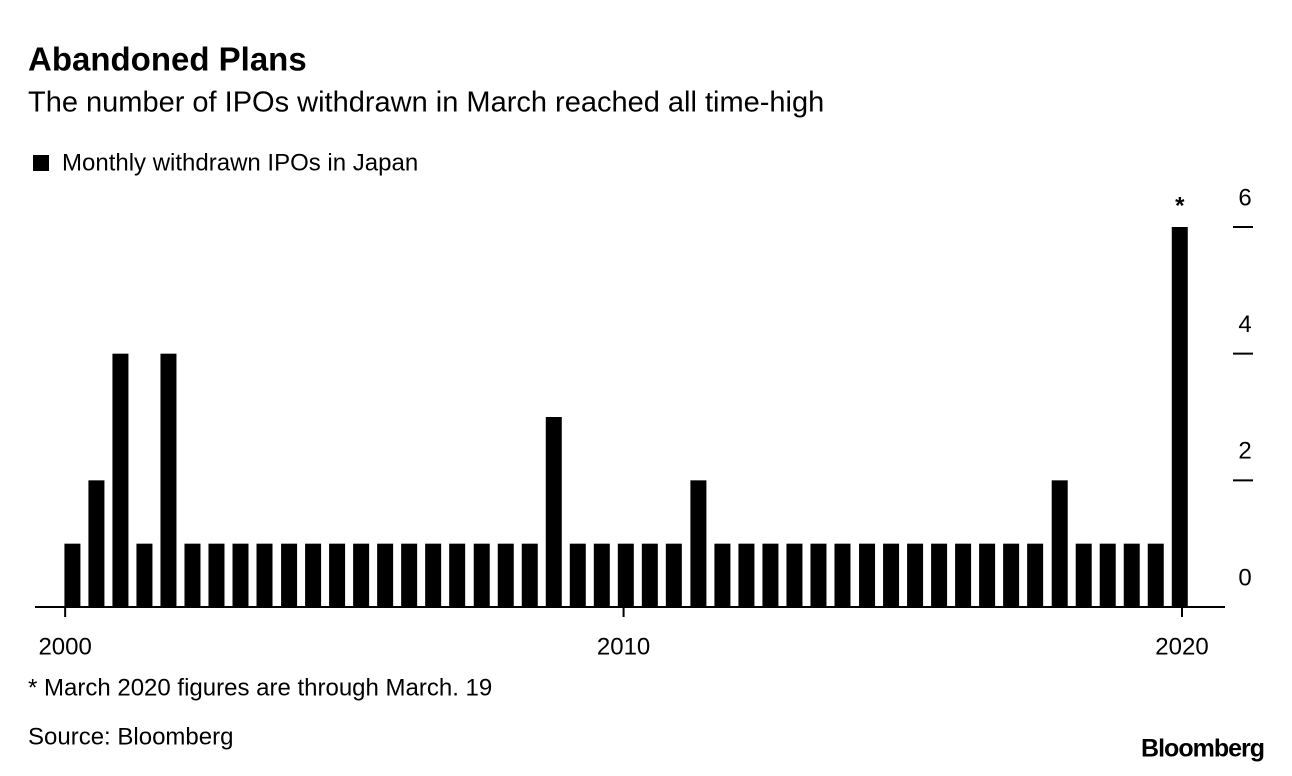  Describe the element at coordinates (1181, 646) in the screenshot. I see `x-tick-label: 2020` at that location.